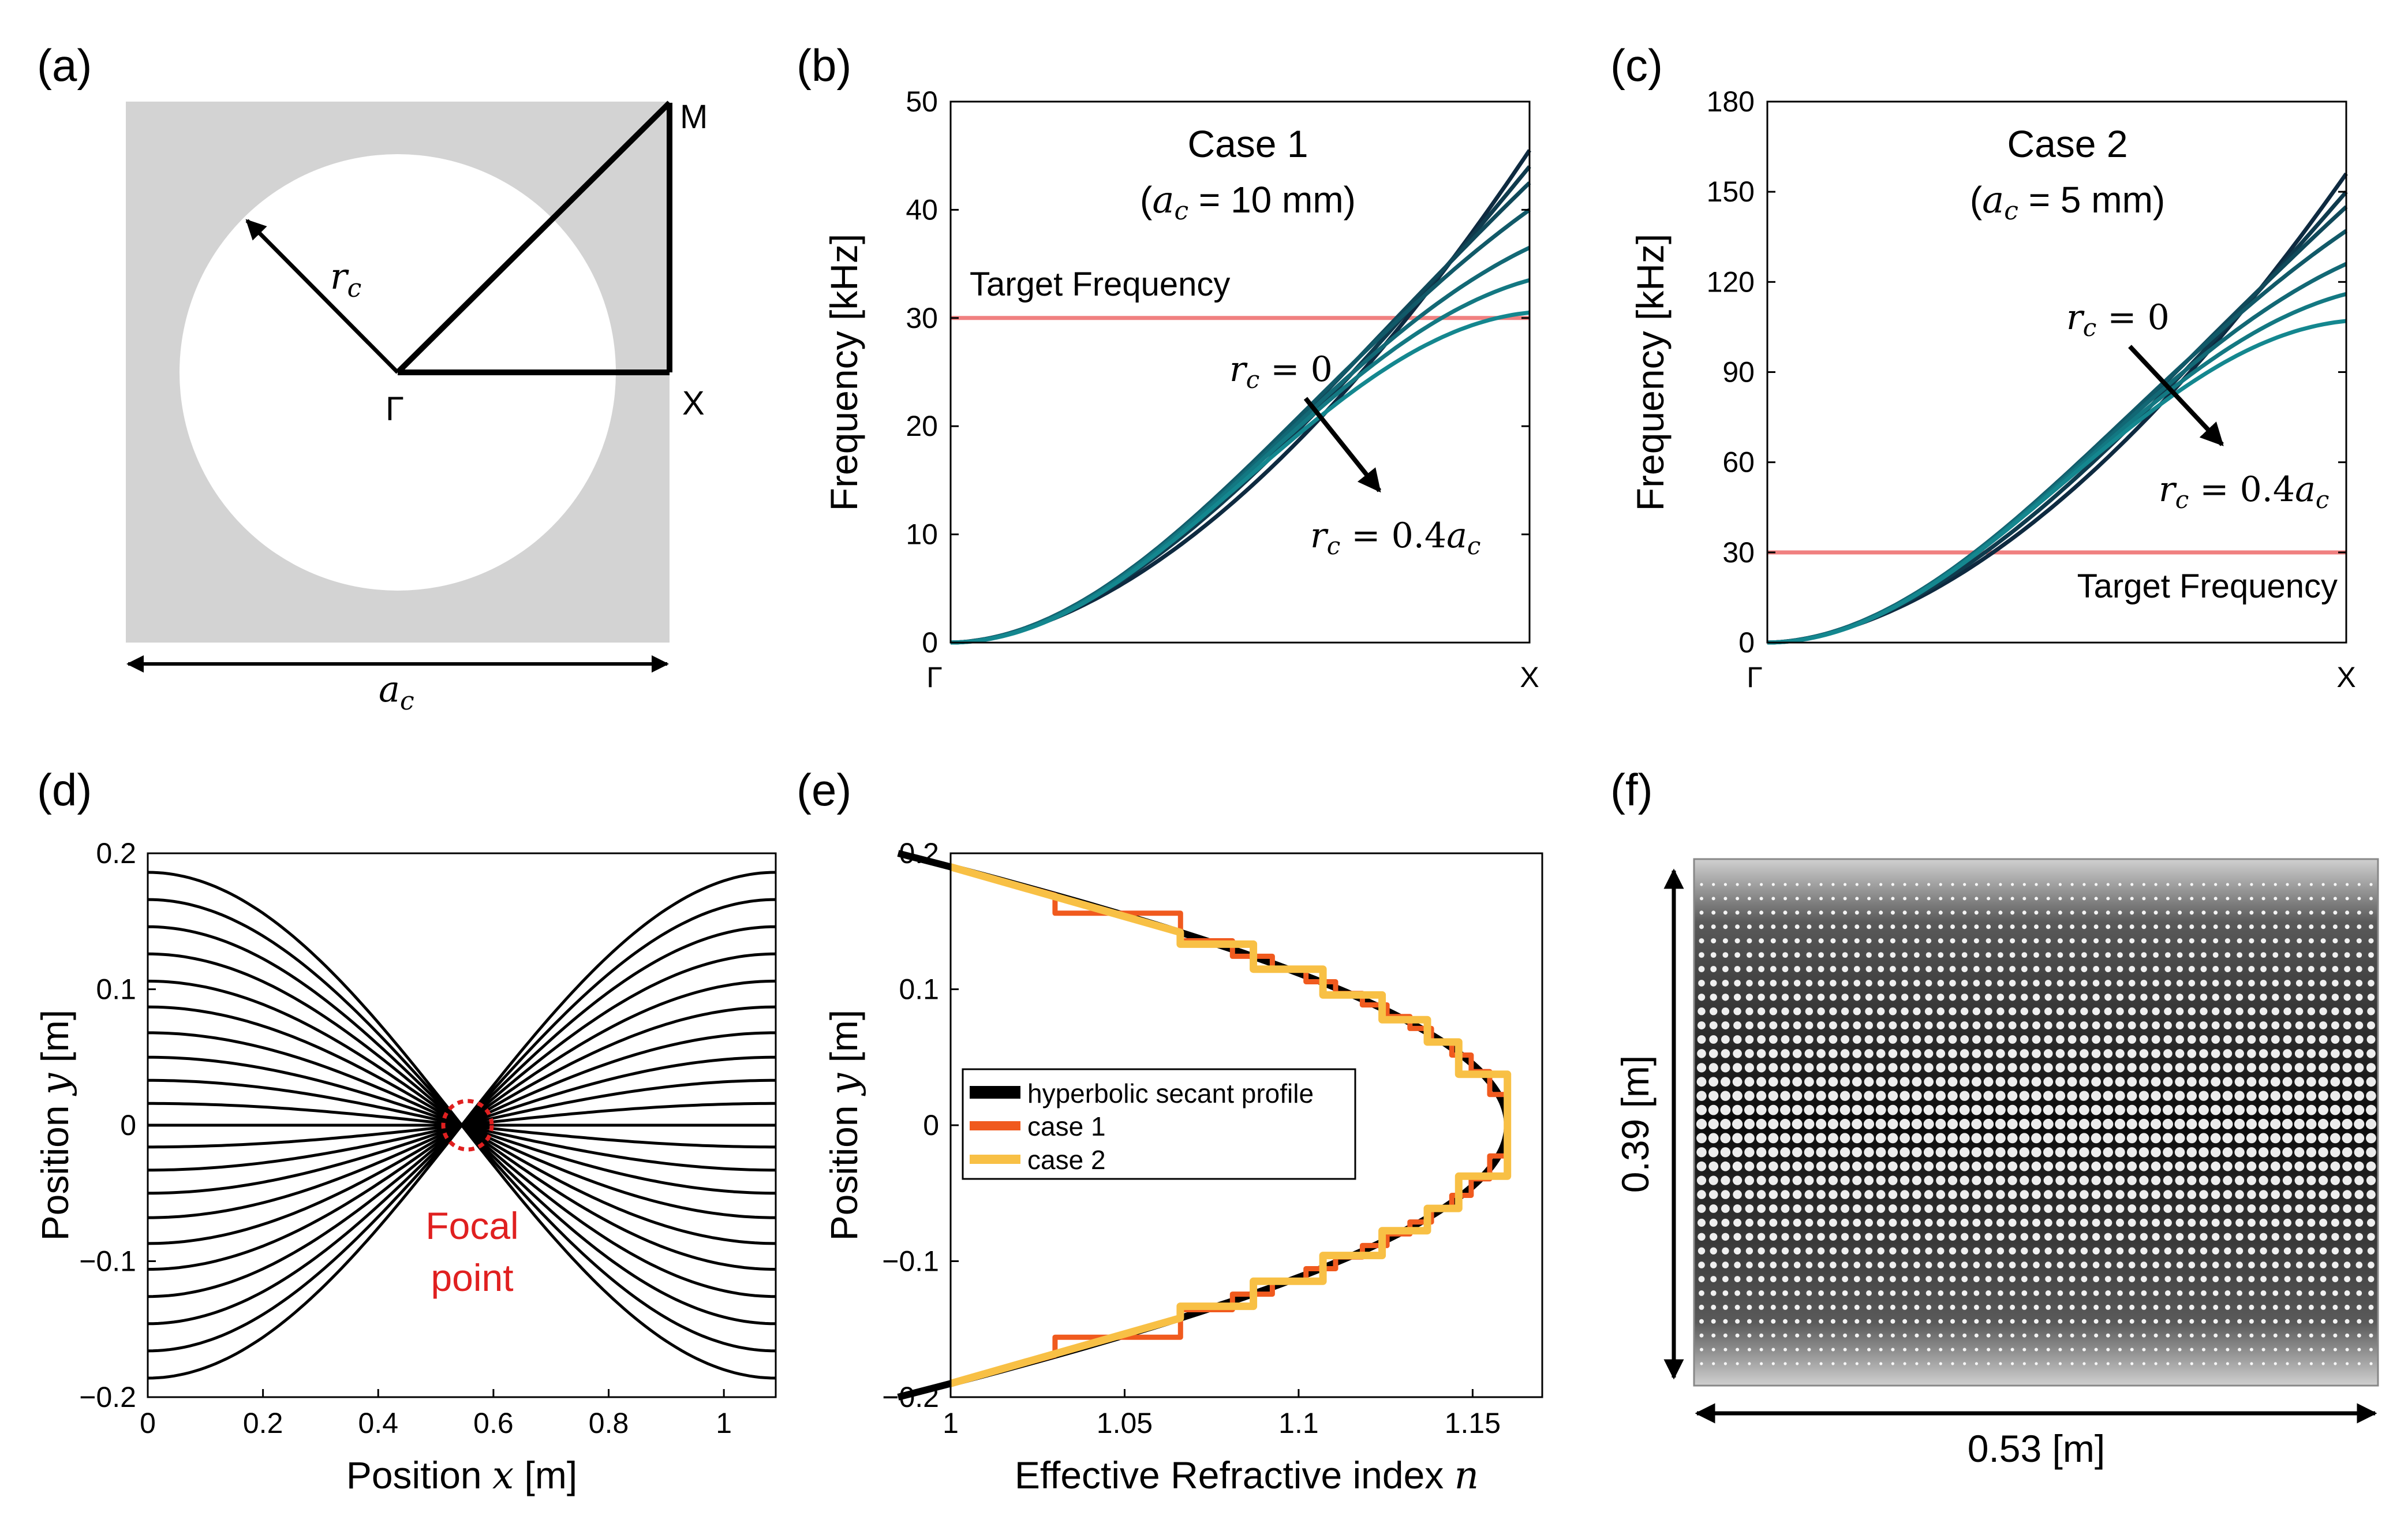 The image size is (2408, 1523). Describe the element at coordinates (1170, 1093) in the screenshot. I see `legend-label-hyperbolic: hyperbolic secant profile` at that location.